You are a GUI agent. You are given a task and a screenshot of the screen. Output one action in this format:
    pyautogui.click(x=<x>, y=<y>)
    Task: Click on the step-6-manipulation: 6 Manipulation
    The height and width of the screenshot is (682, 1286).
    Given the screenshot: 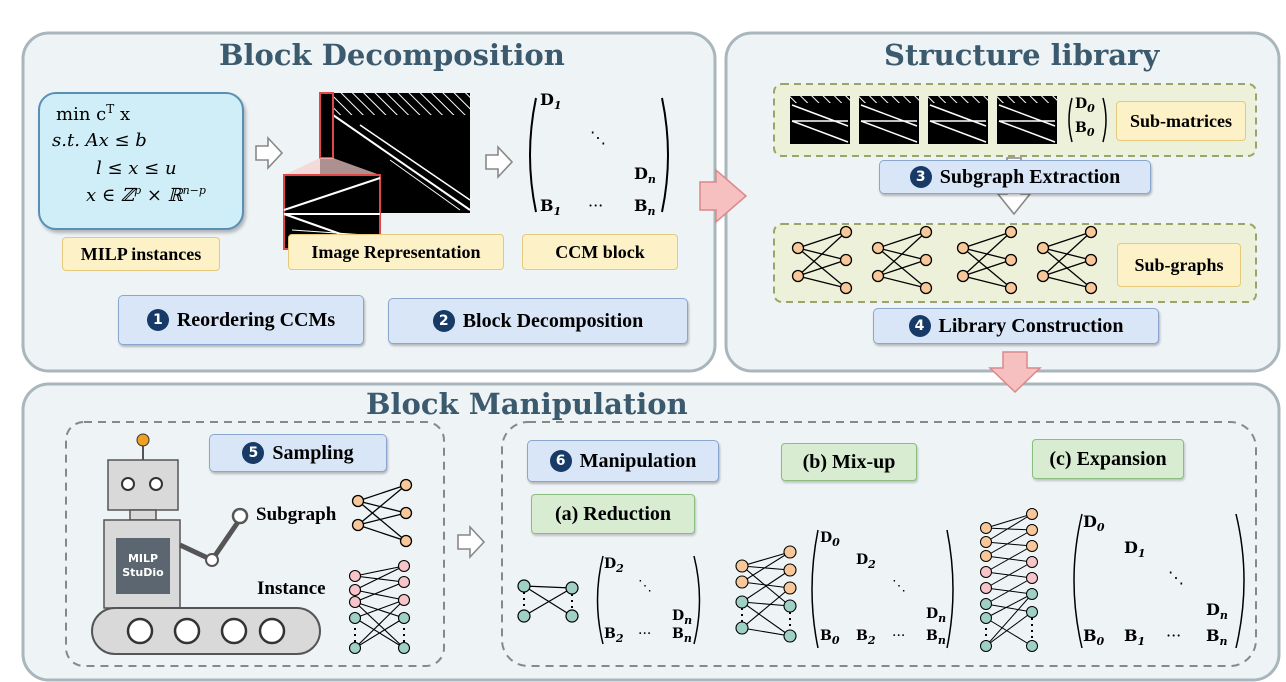 What is the action you would take?
    pyautogui.click(x=623, y=461)
    